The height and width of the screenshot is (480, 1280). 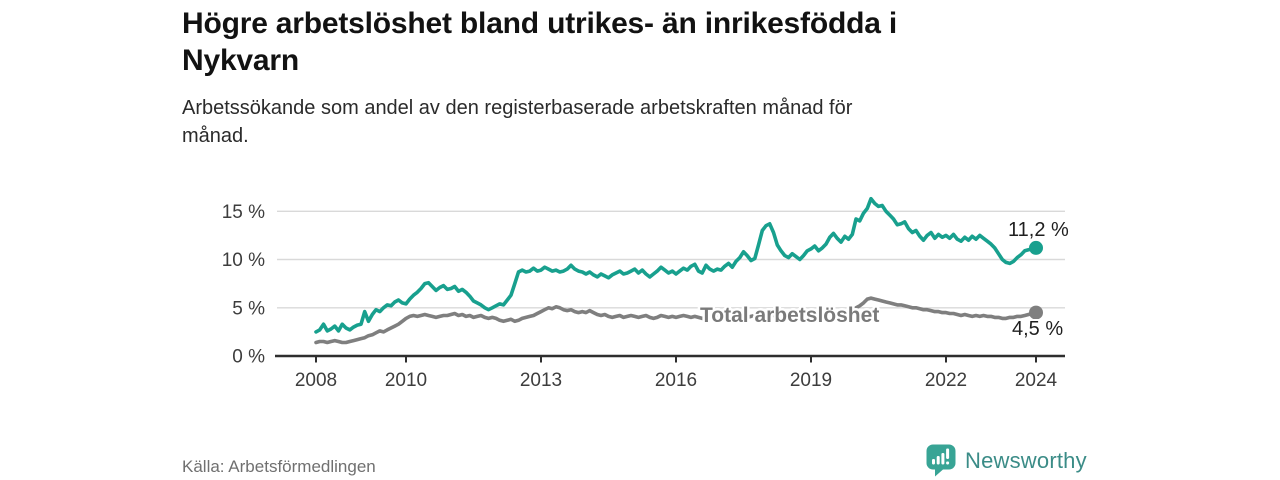 I want to click on speech-bubble-shape, so click(x=941, y=460).